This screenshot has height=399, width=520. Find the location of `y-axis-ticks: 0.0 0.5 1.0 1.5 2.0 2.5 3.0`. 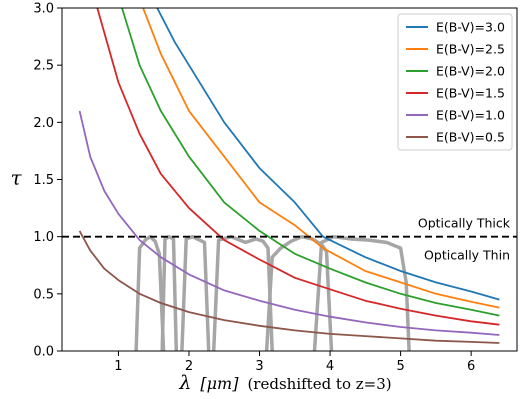

y-axis-ticks: 0.0 0.5 1.0 1.5 2.0 2.5 3.0 is located at coordinates (47, 181).